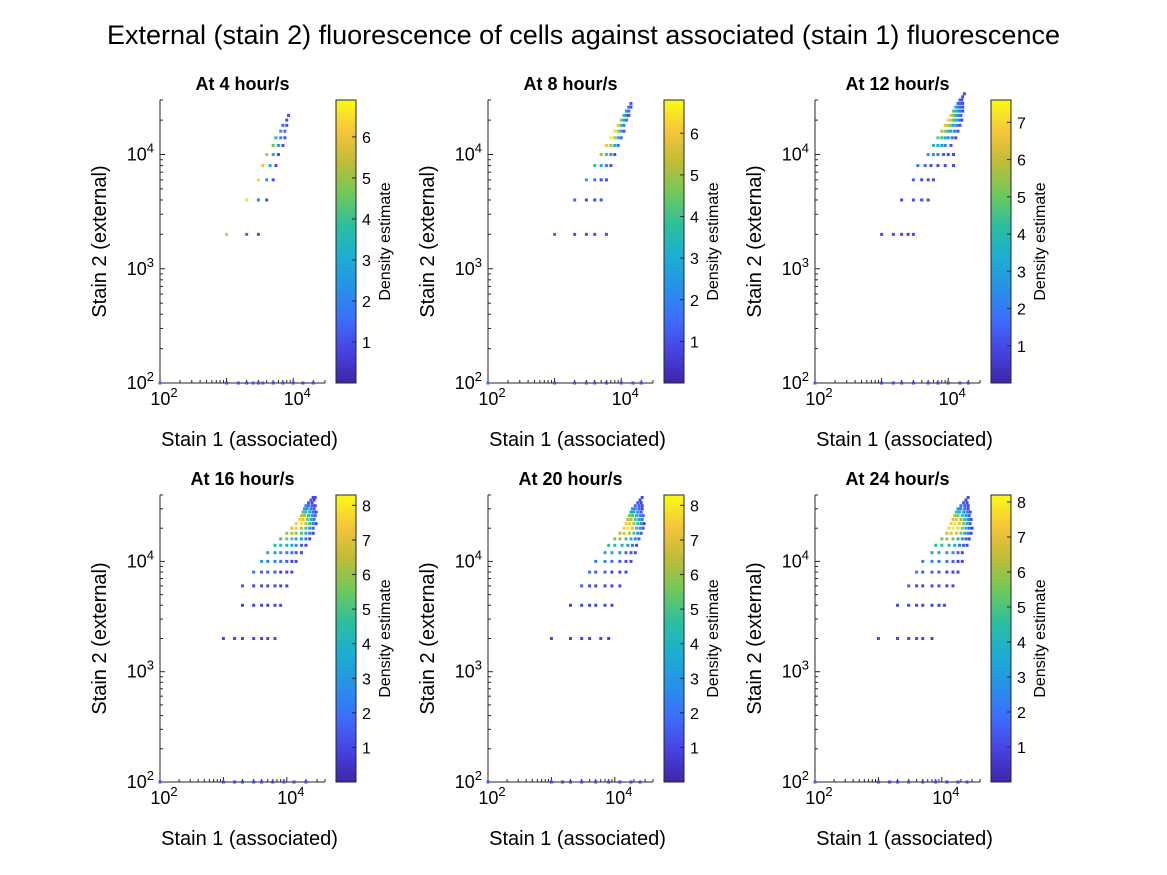 This screenshot has width=1167, height=875. What do you see at coordinates (694, 506) in the screenshot?
I see `colorbar-tick-label: 8` at bounding box center [694, 506].